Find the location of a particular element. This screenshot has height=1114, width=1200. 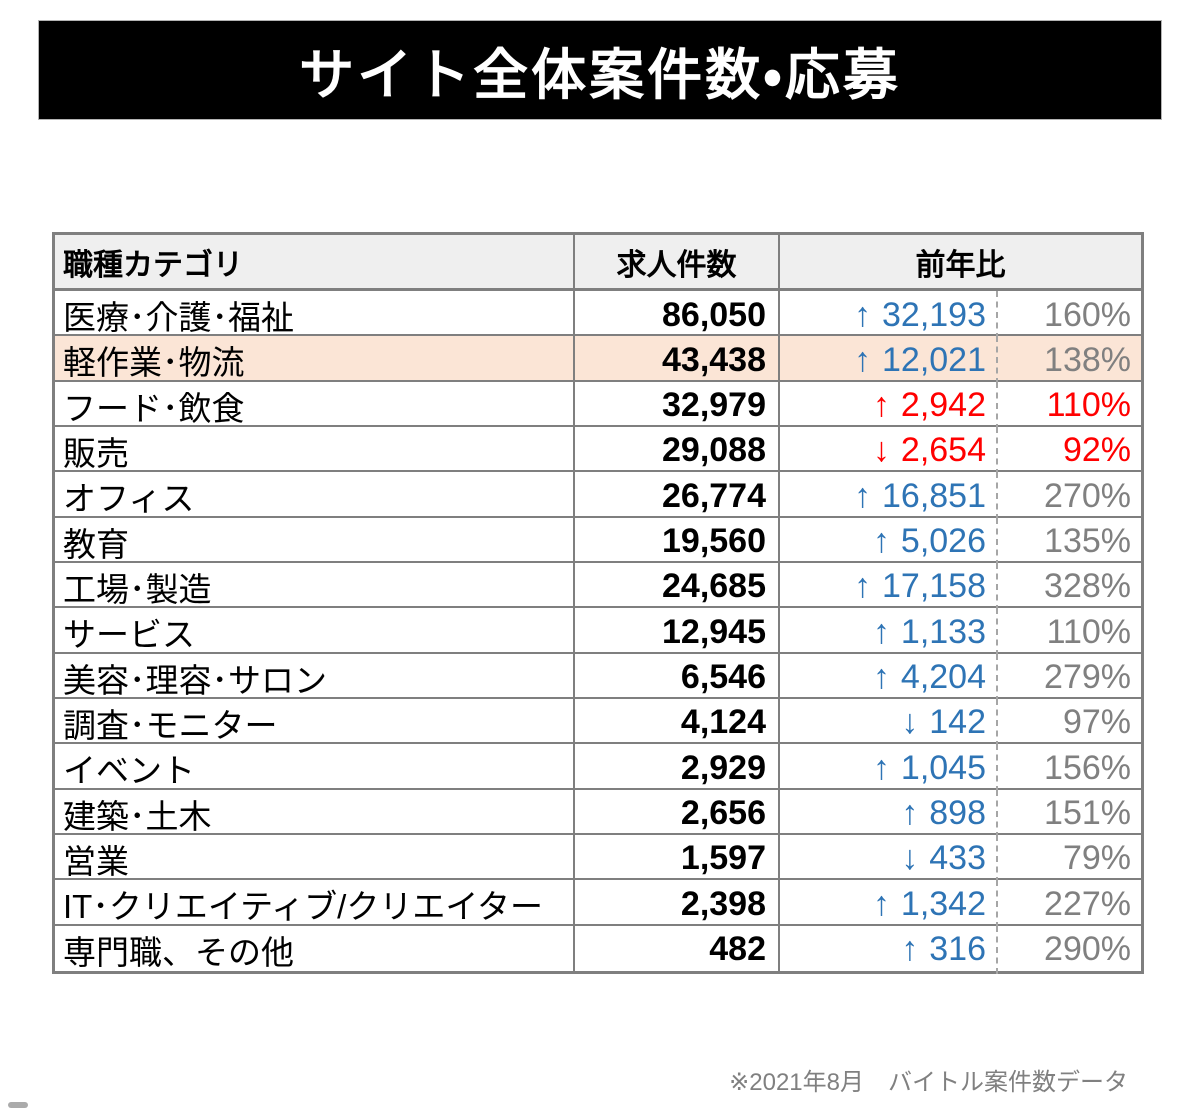

category-cell: フード･飲食 is located at coordinates (315, 405).